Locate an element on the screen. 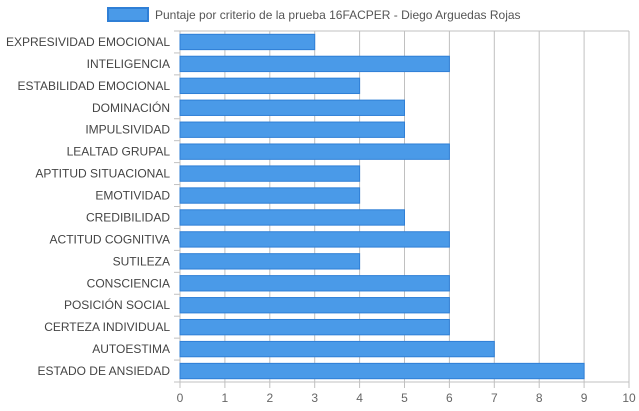  x-tick-label: 6 is located at coordinates (449, 398).